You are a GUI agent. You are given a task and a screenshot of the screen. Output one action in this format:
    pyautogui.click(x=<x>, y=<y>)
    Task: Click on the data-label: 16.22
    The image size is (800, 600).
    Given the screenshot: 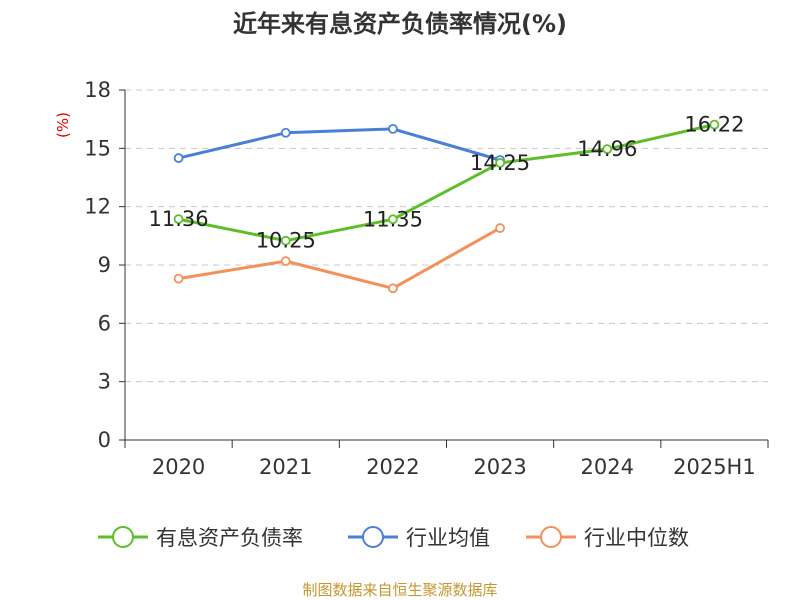 What is the action you would take?
    pyautogui.click(x=714, y=125)
    